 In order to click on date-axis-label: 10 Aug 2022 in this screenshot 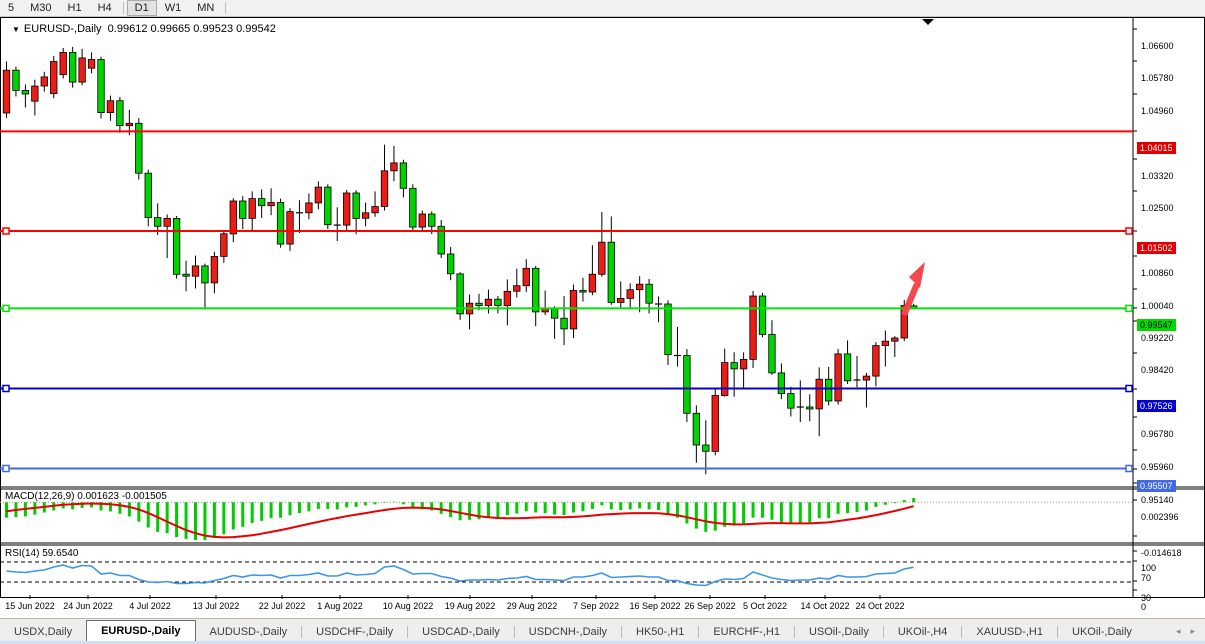, I will do `click(408, 606)`.